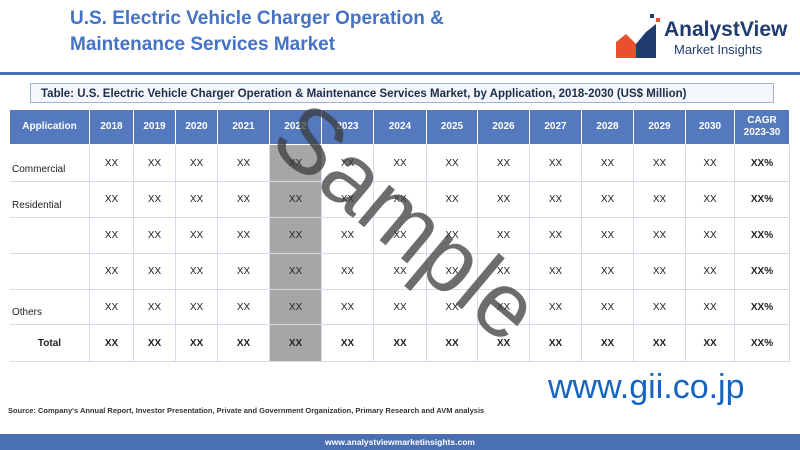  I want to click on logo-subtitle: Market Insights, so click(718, 49).